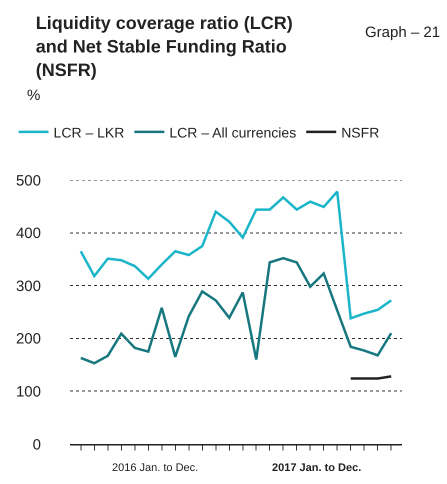 The height and width of the screenshot is (484, 447). Describe the element at coordinates (89, 132) in the screenshot. I see `legend-label: LCR – LKR` at that location.